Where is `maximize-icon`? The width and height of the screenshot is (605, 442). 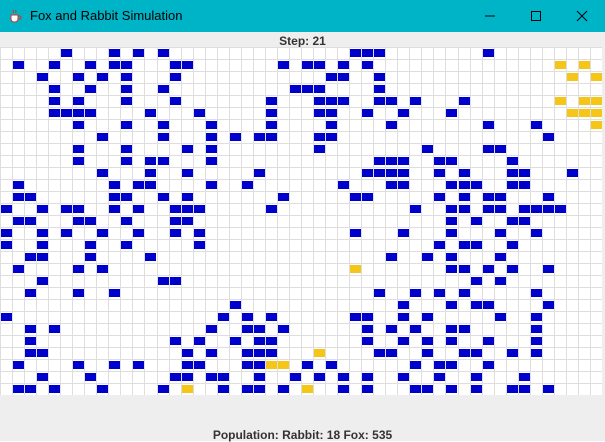 maximize-icon is located at coordinates (536, 16).